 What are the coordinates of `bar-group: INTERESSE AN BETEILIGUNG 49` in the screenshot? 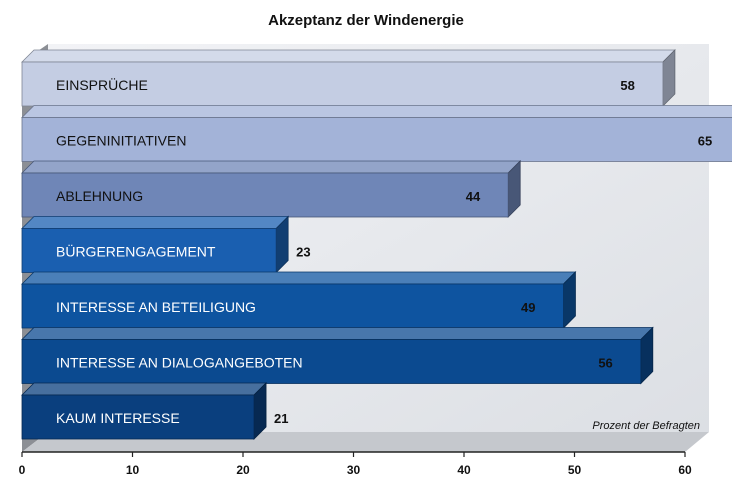 It's located at (299, 300).